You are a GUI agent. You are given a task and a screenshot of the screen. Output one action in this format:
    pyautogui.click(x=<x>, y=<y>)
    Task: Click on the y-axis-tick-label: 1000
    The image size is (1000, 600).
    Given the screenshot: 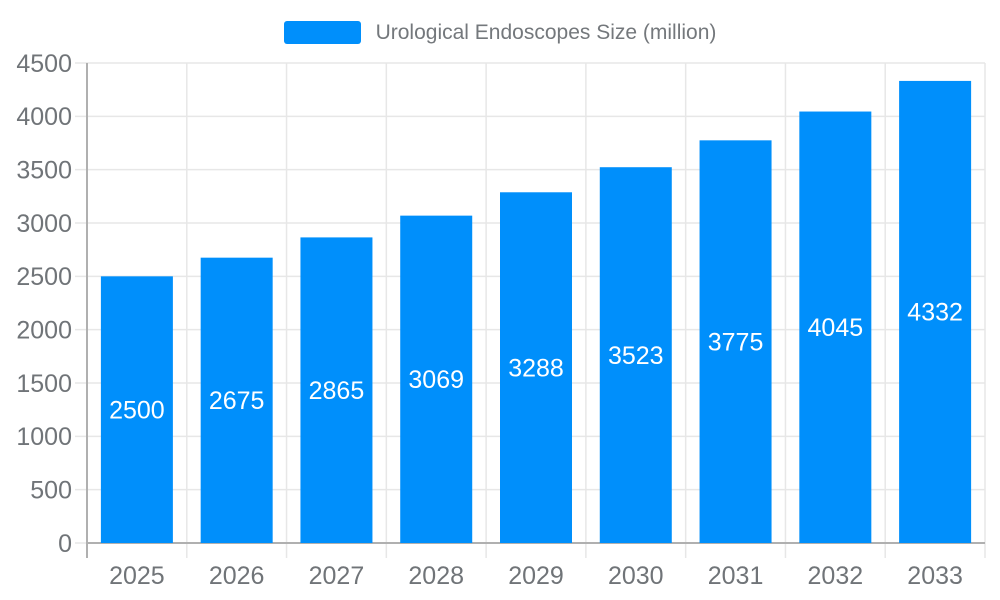 What is the action you would take?
    pyautogui.click(x=44, y=437)
    